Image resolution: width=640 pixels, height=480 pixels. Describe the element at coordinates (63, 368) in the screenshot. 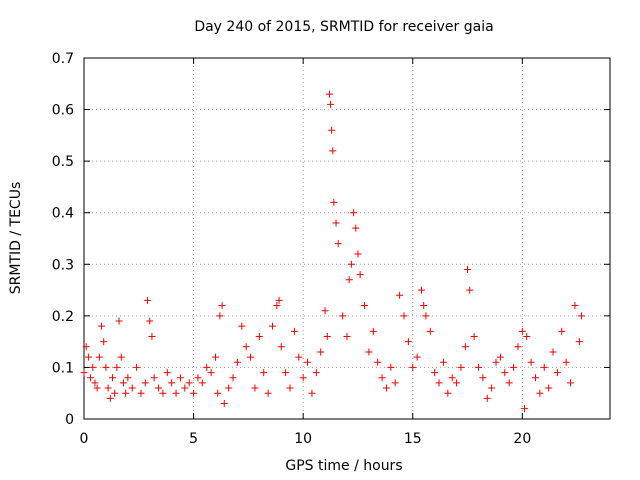

I see `y-tick-label: 0.1` at that location.